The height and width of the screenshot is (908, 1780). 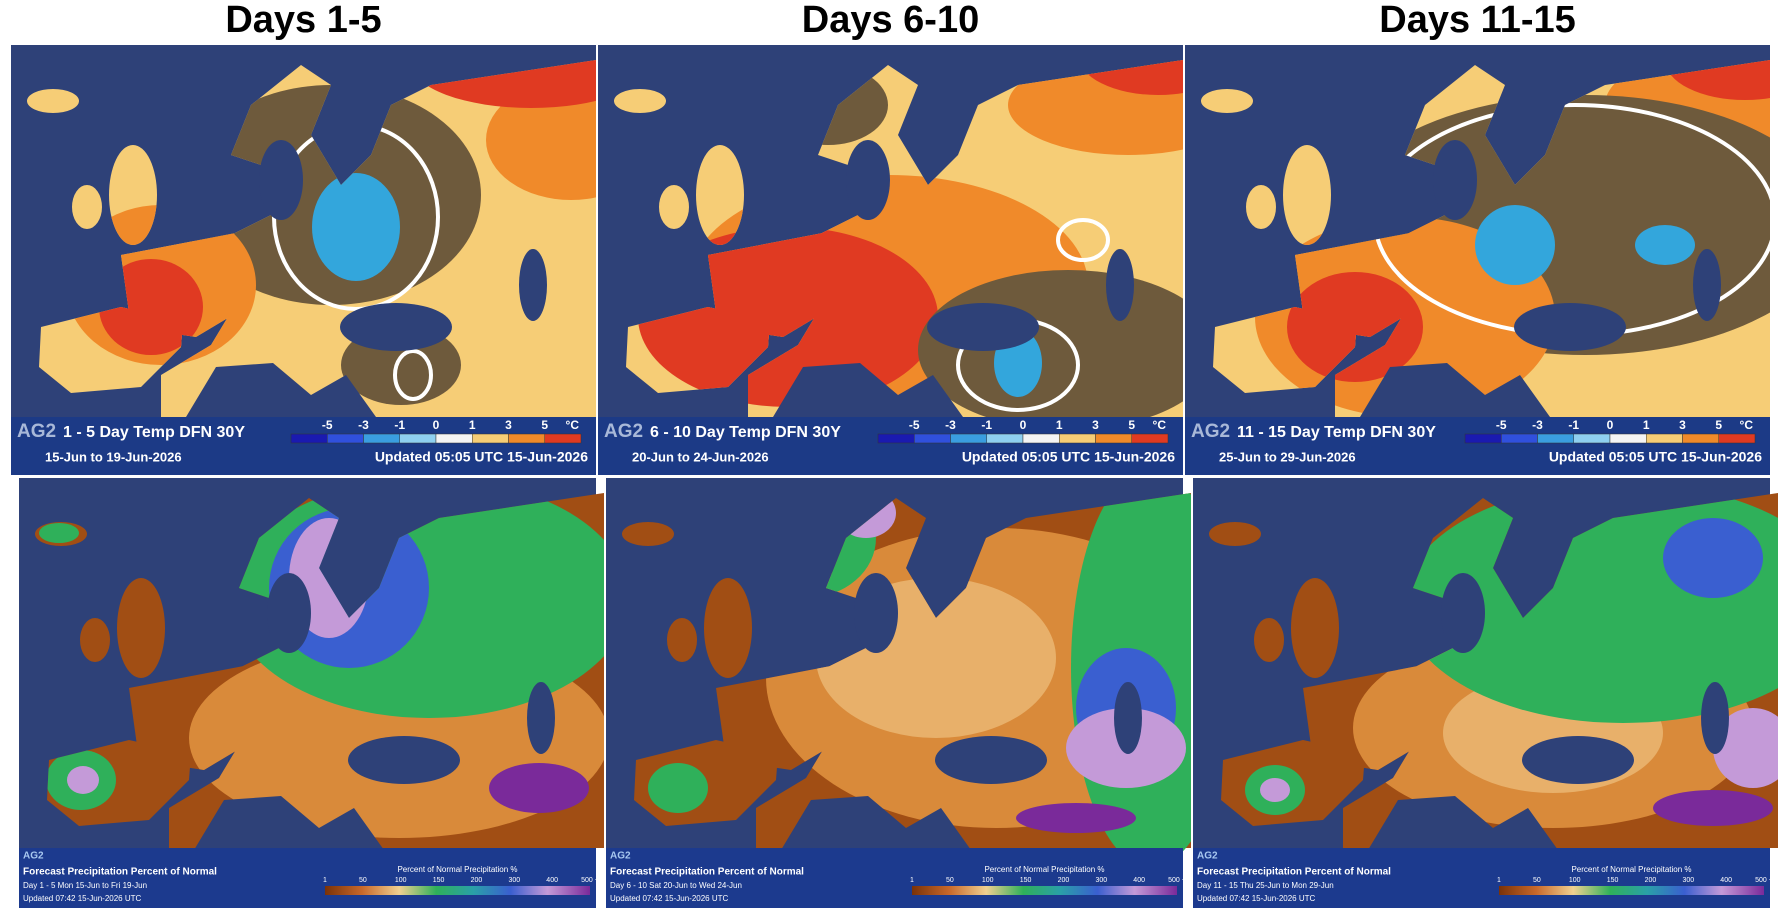 I want to click on precip-updated: Updated 07:42 15-Jun-2026 UTC, so click(x=1256, y=898).